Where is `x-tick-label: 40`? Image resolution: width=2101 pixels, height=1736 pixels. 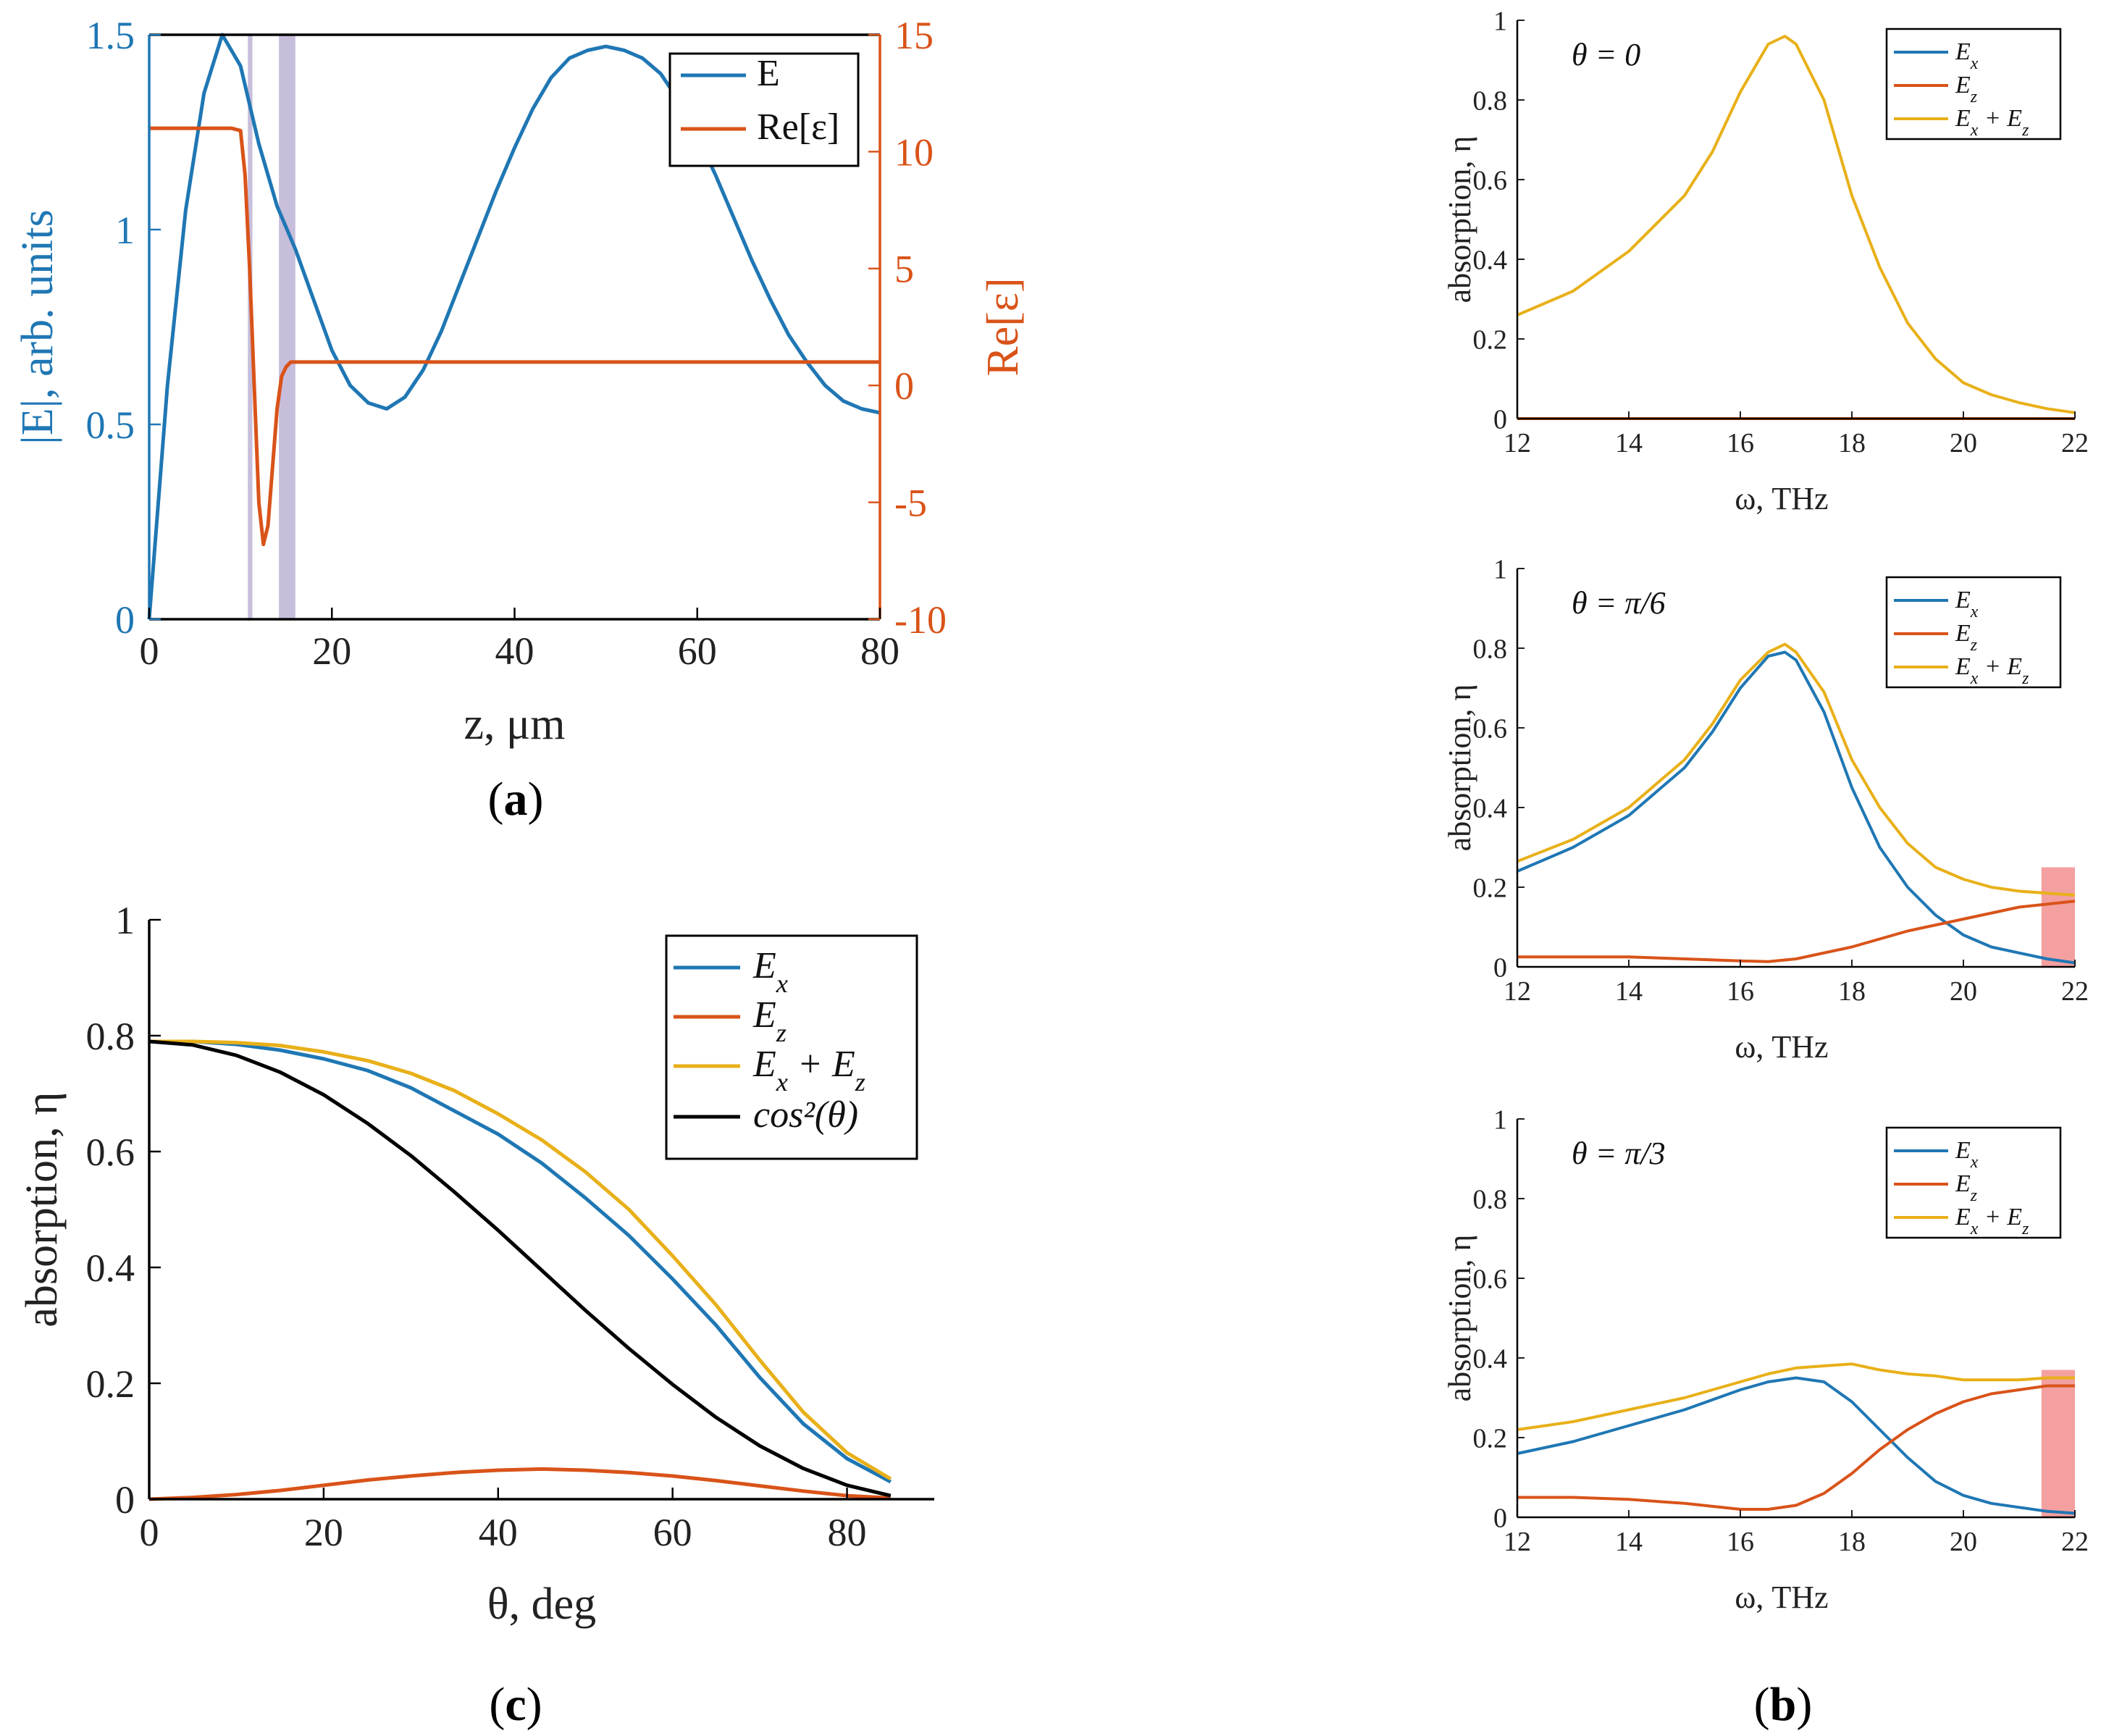 x-tick-label: 40 is located at coordinates (498, 1532).